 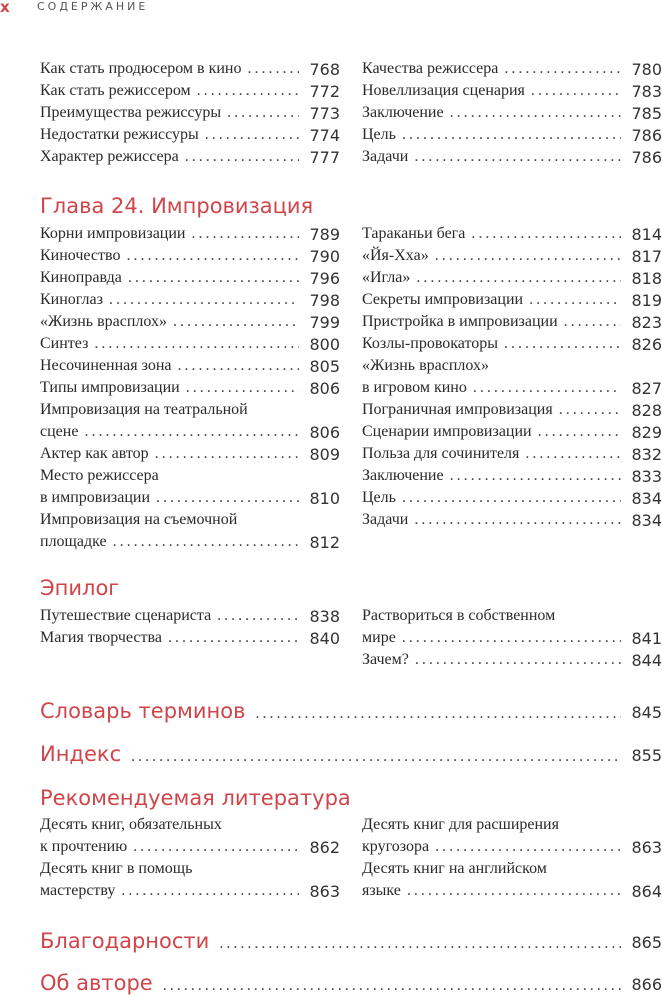 What do you see at coordinates (447, 431) in the screenshot?
I see `entry-title: Сценарии импровизации` at bounding box center [447, 431].